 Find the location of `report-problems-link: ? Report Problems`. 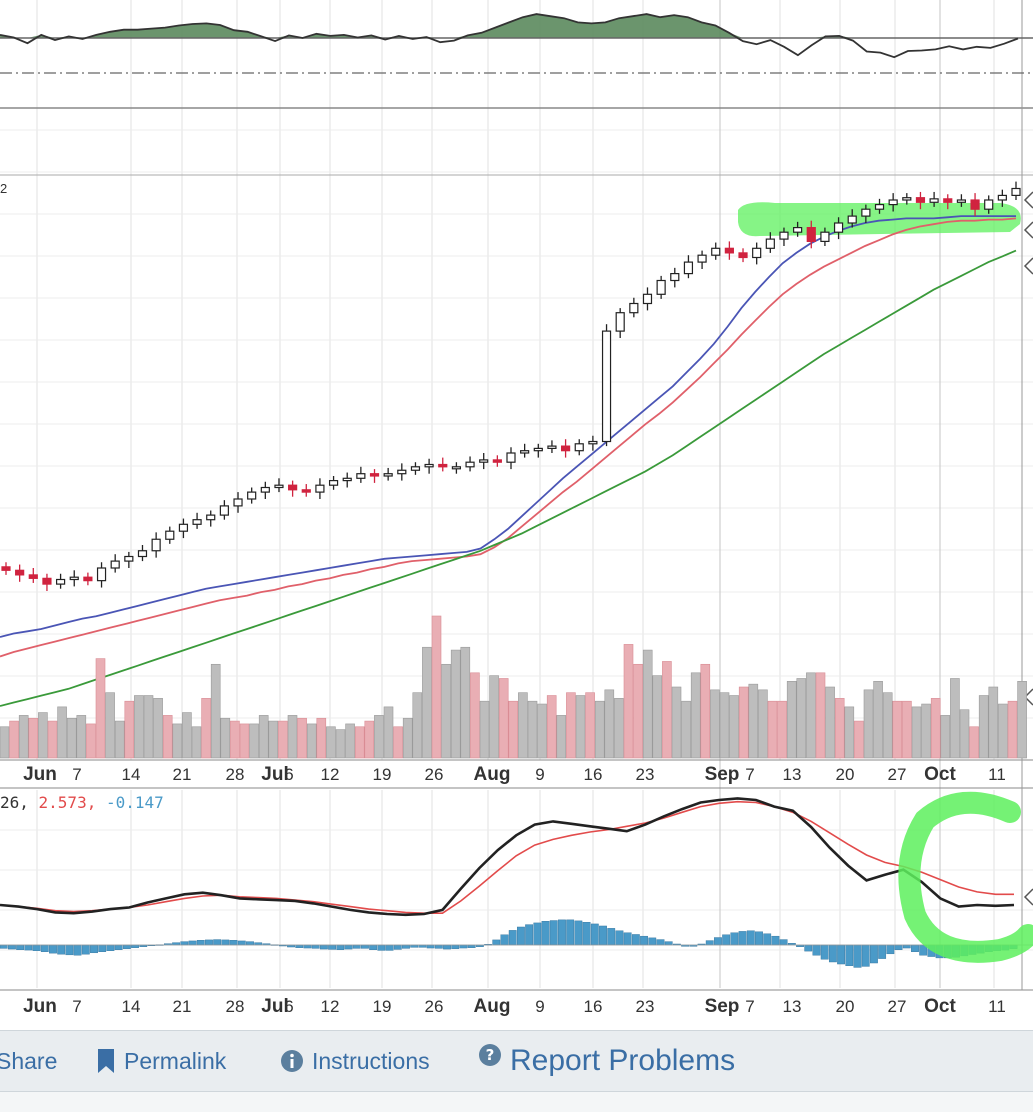

report-problems-link: ? Report Problems is located at coordinates (606, 1061).